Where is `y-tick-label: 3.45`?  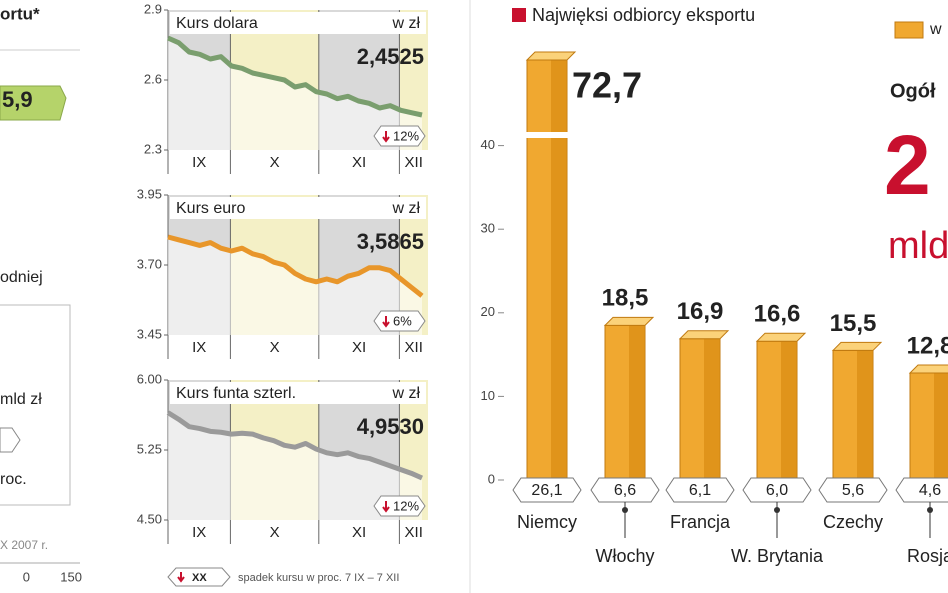
y-tick-label: 3.45 is located at coordinates (149, 333).